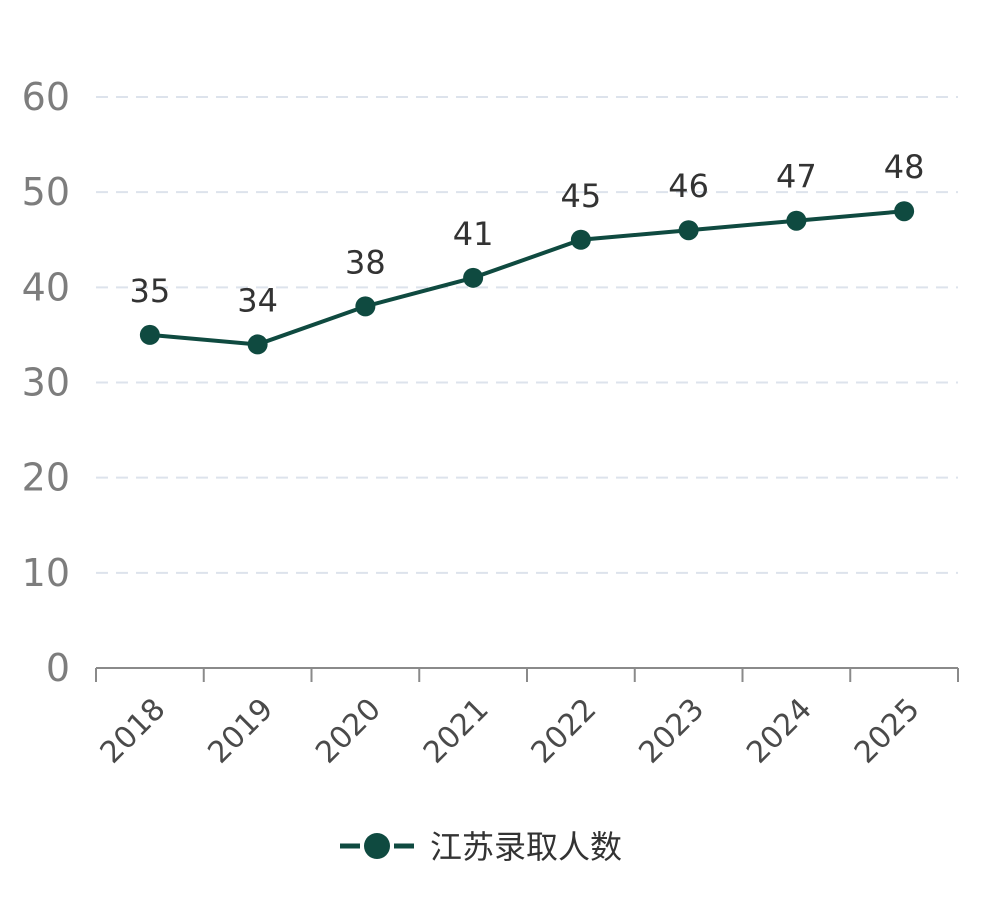 This screenshot has width=988, height=910. Describe the element at coordinates (257, 344) in the screenshot. I see `data-point-2019` at that location.